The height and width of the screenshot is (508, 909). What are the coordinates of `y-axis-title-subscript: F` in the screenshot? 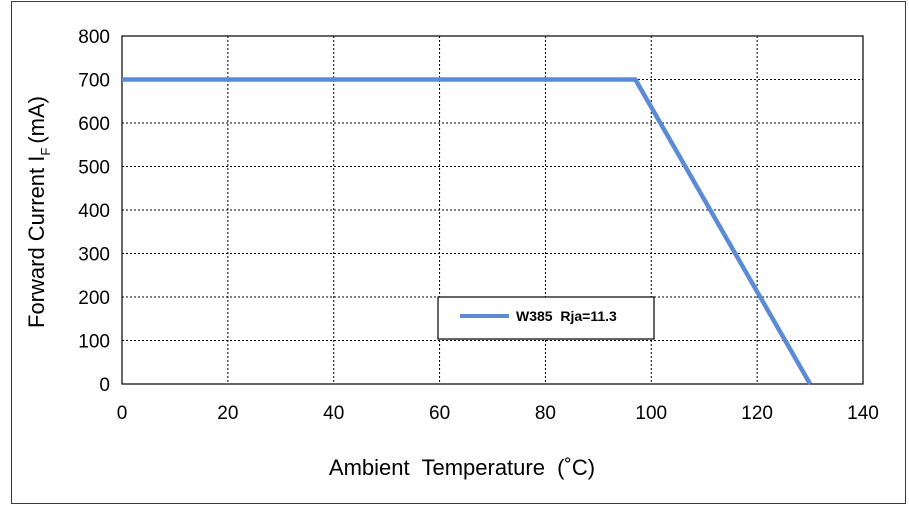 It's located at (45, 152).